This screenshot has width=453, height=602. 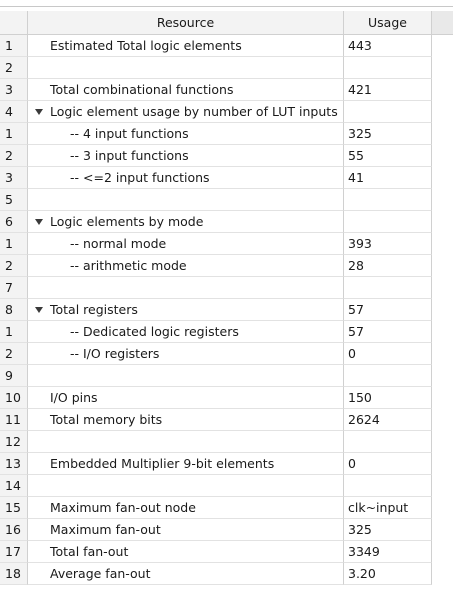 What do you see at coordinates (216, 244) in the screenshot?
I see `table-row: 1 -- normal mode 393` at bounding box center [216, 244].